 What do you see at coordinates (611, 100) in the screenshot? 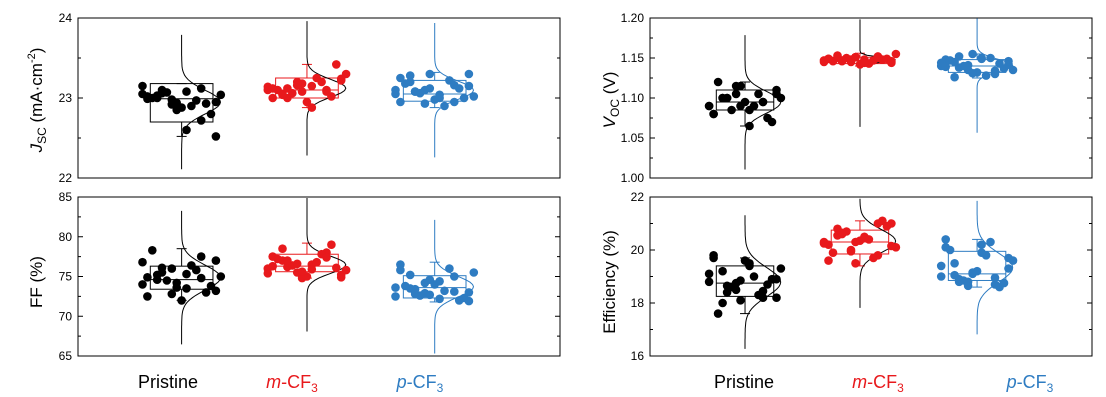
I see `voc-axis-title: VOC (V)` at bounding box center [611, 100].